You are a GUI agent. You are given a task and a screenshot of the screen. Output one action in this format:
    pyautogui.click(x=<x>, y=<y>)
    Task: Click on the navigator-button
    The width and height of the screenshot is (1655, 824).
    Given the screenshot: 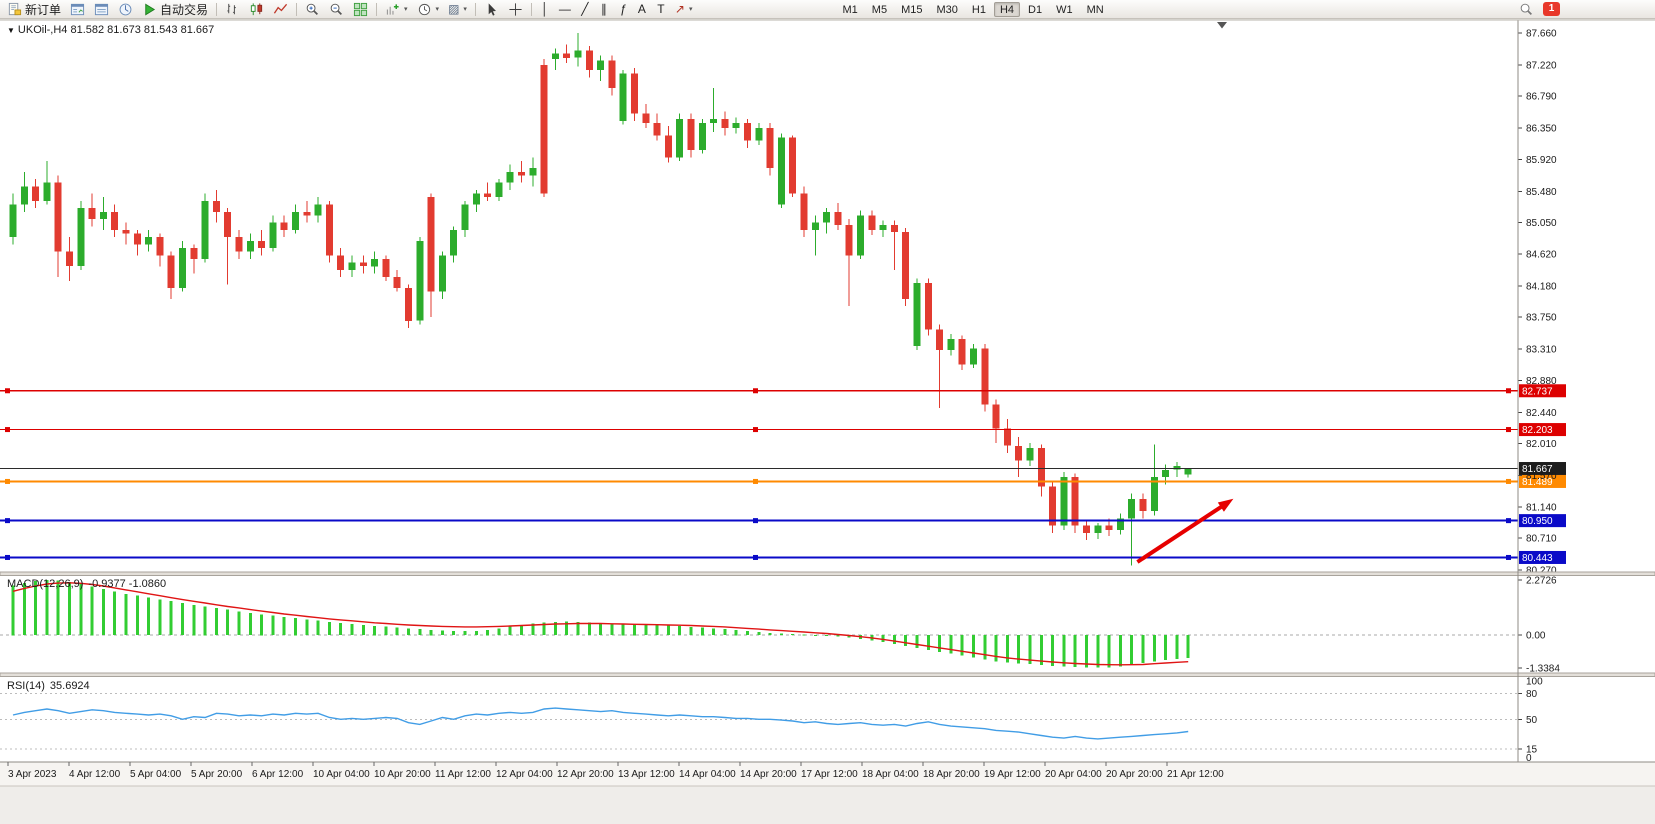 What is the action you would take?
    pyautogui.click(x=125, y=9)
    